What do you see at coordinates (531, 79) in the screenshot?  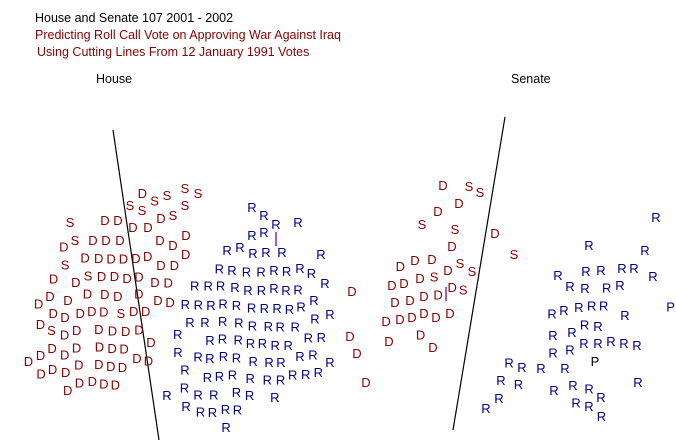 I see `senate-panel-label: Senate` at bounding box center [531, 79].